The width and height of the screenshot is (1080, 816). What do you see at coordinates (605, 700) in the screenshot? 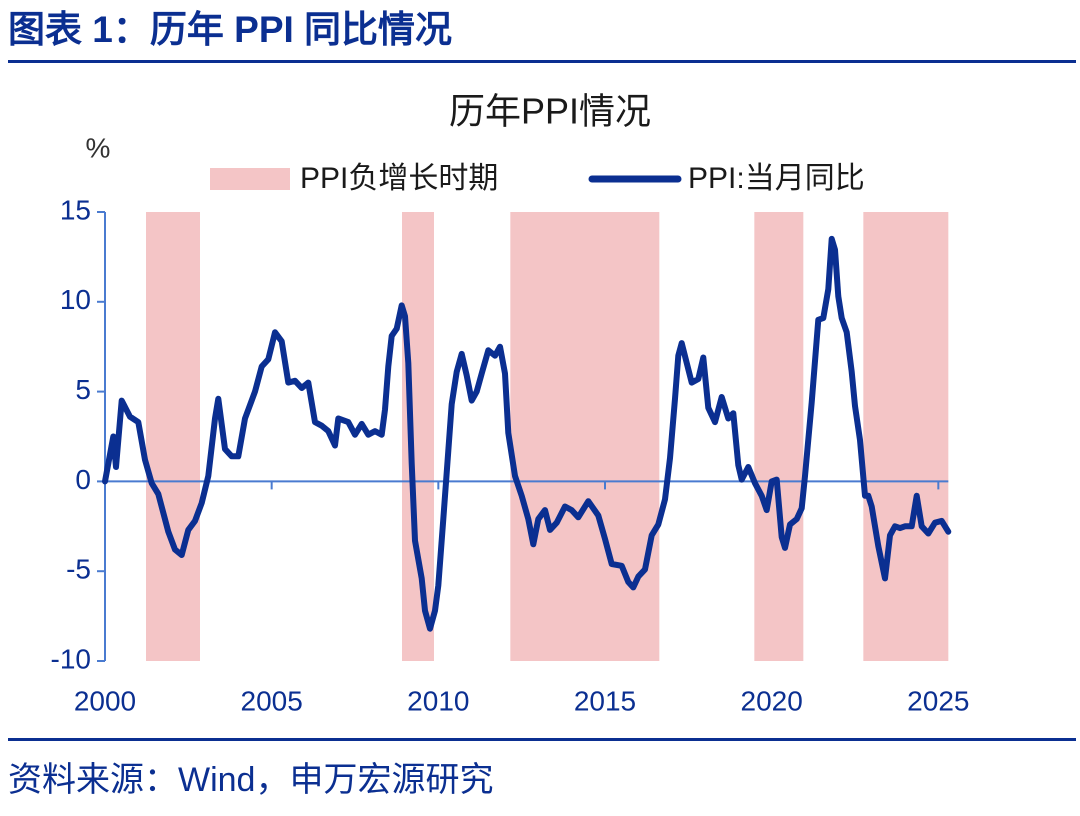
I see `x-tick-label: 2015` at bounding box center [605, 700].